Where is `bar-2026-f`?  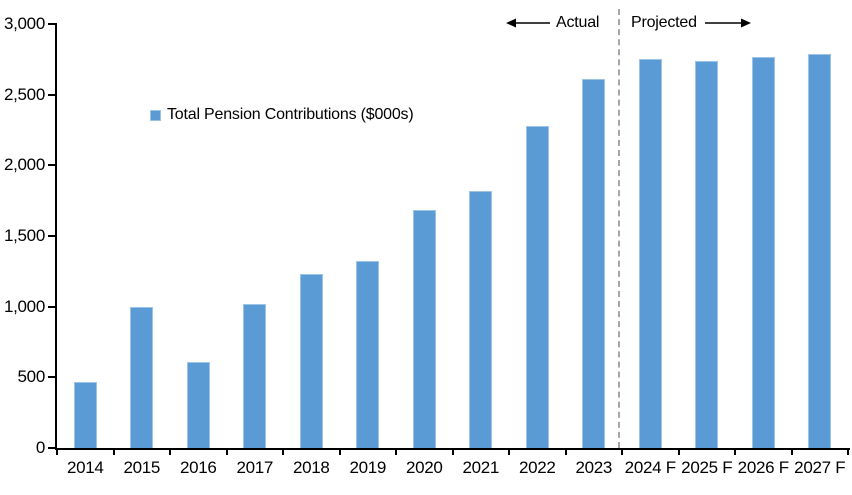 bar-2026-f is located at coordinates (763, 252).